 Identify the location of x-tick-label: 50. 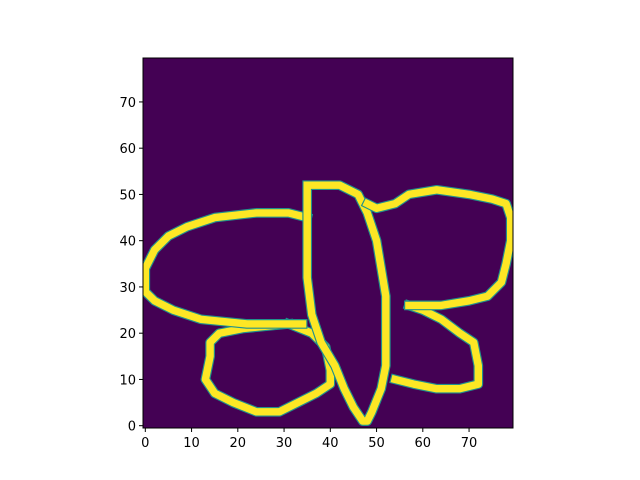
(376, 443).